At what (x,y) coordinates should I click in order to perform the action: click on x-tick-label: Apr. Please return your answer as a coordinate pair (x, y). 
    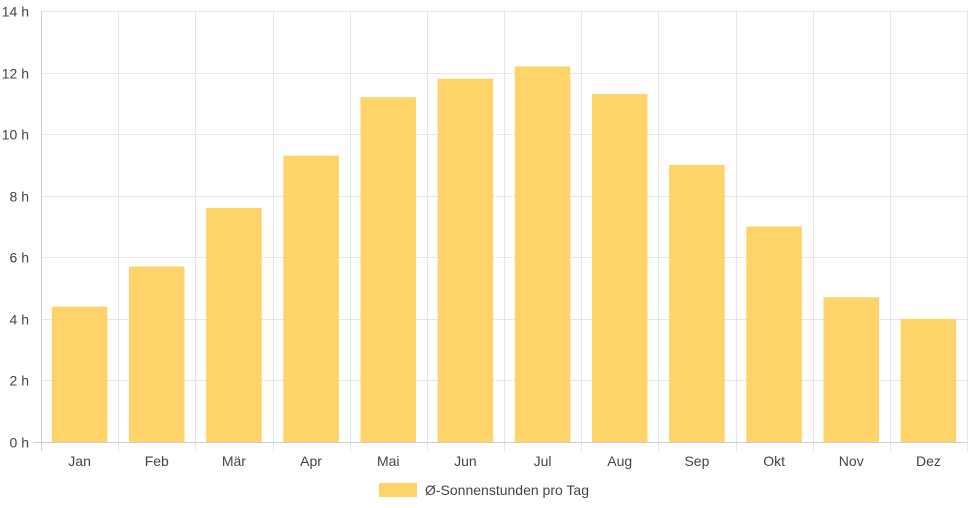
    Looking at the image, I should click on (311, 461).